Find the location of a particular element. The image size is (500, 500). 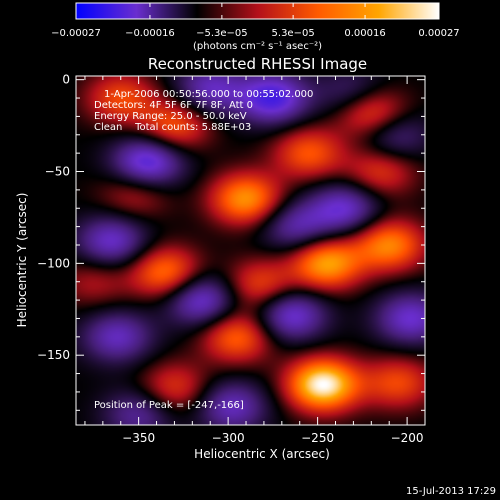

y-tick-label: 0 is located at coordinates (66, 80).